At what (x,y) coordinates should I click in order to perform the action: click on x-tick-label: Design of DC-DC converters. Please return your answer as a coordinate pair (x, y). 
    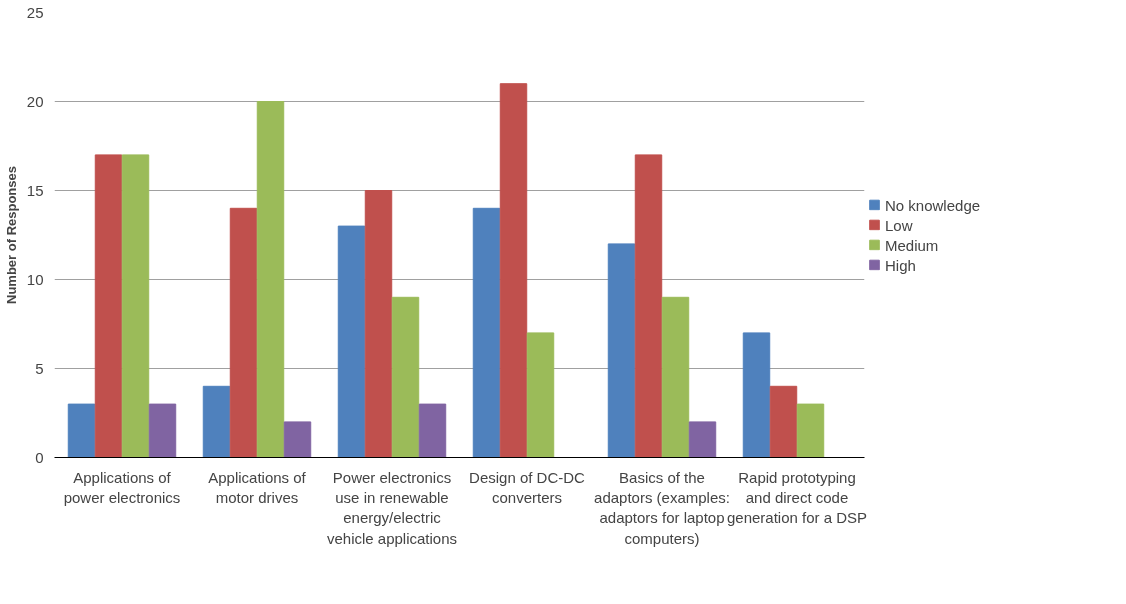
    Looking at the image, I should click on (527, 487).